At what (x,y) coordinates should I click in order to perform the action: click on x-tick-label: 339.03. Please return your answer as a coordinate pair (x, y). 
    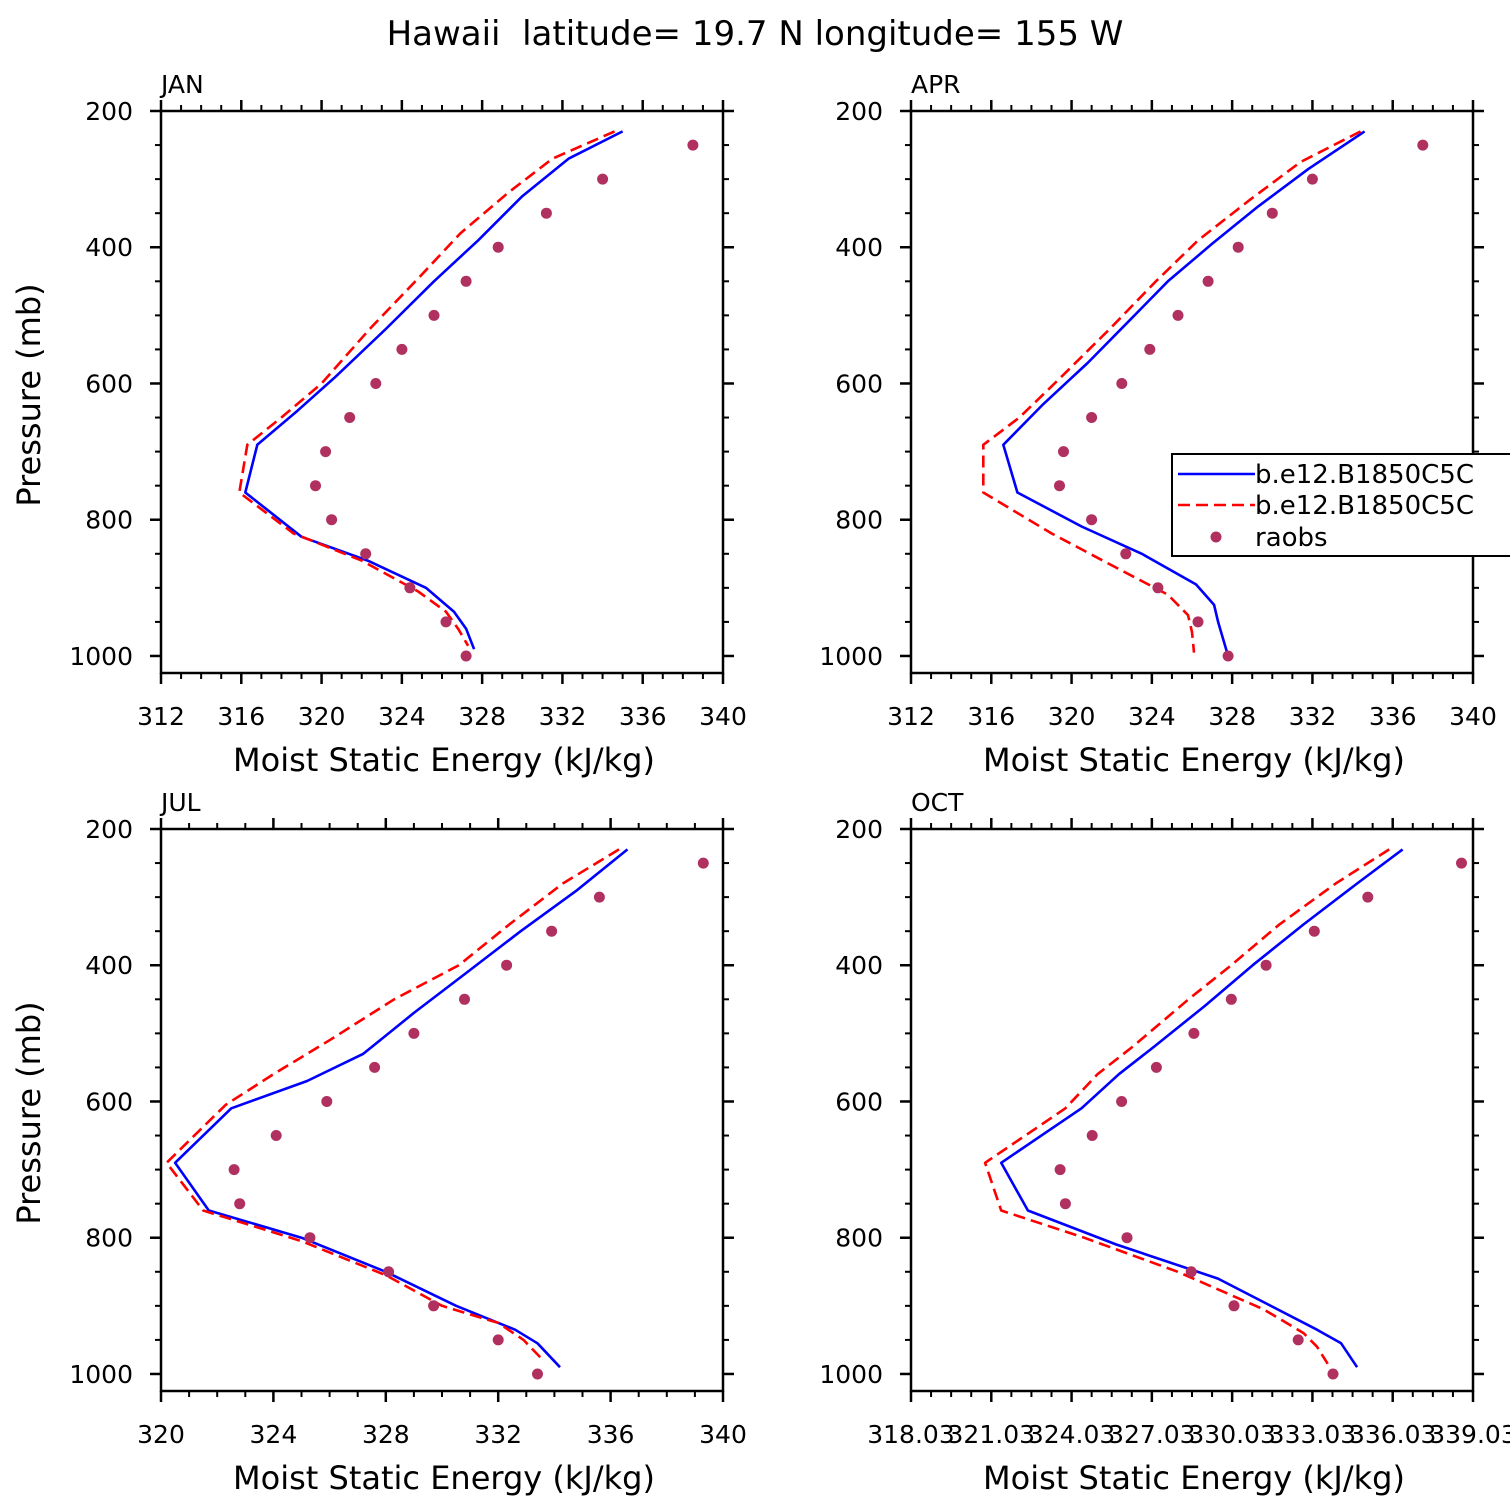
    Looking at the image, I should click on (1469, 1434).